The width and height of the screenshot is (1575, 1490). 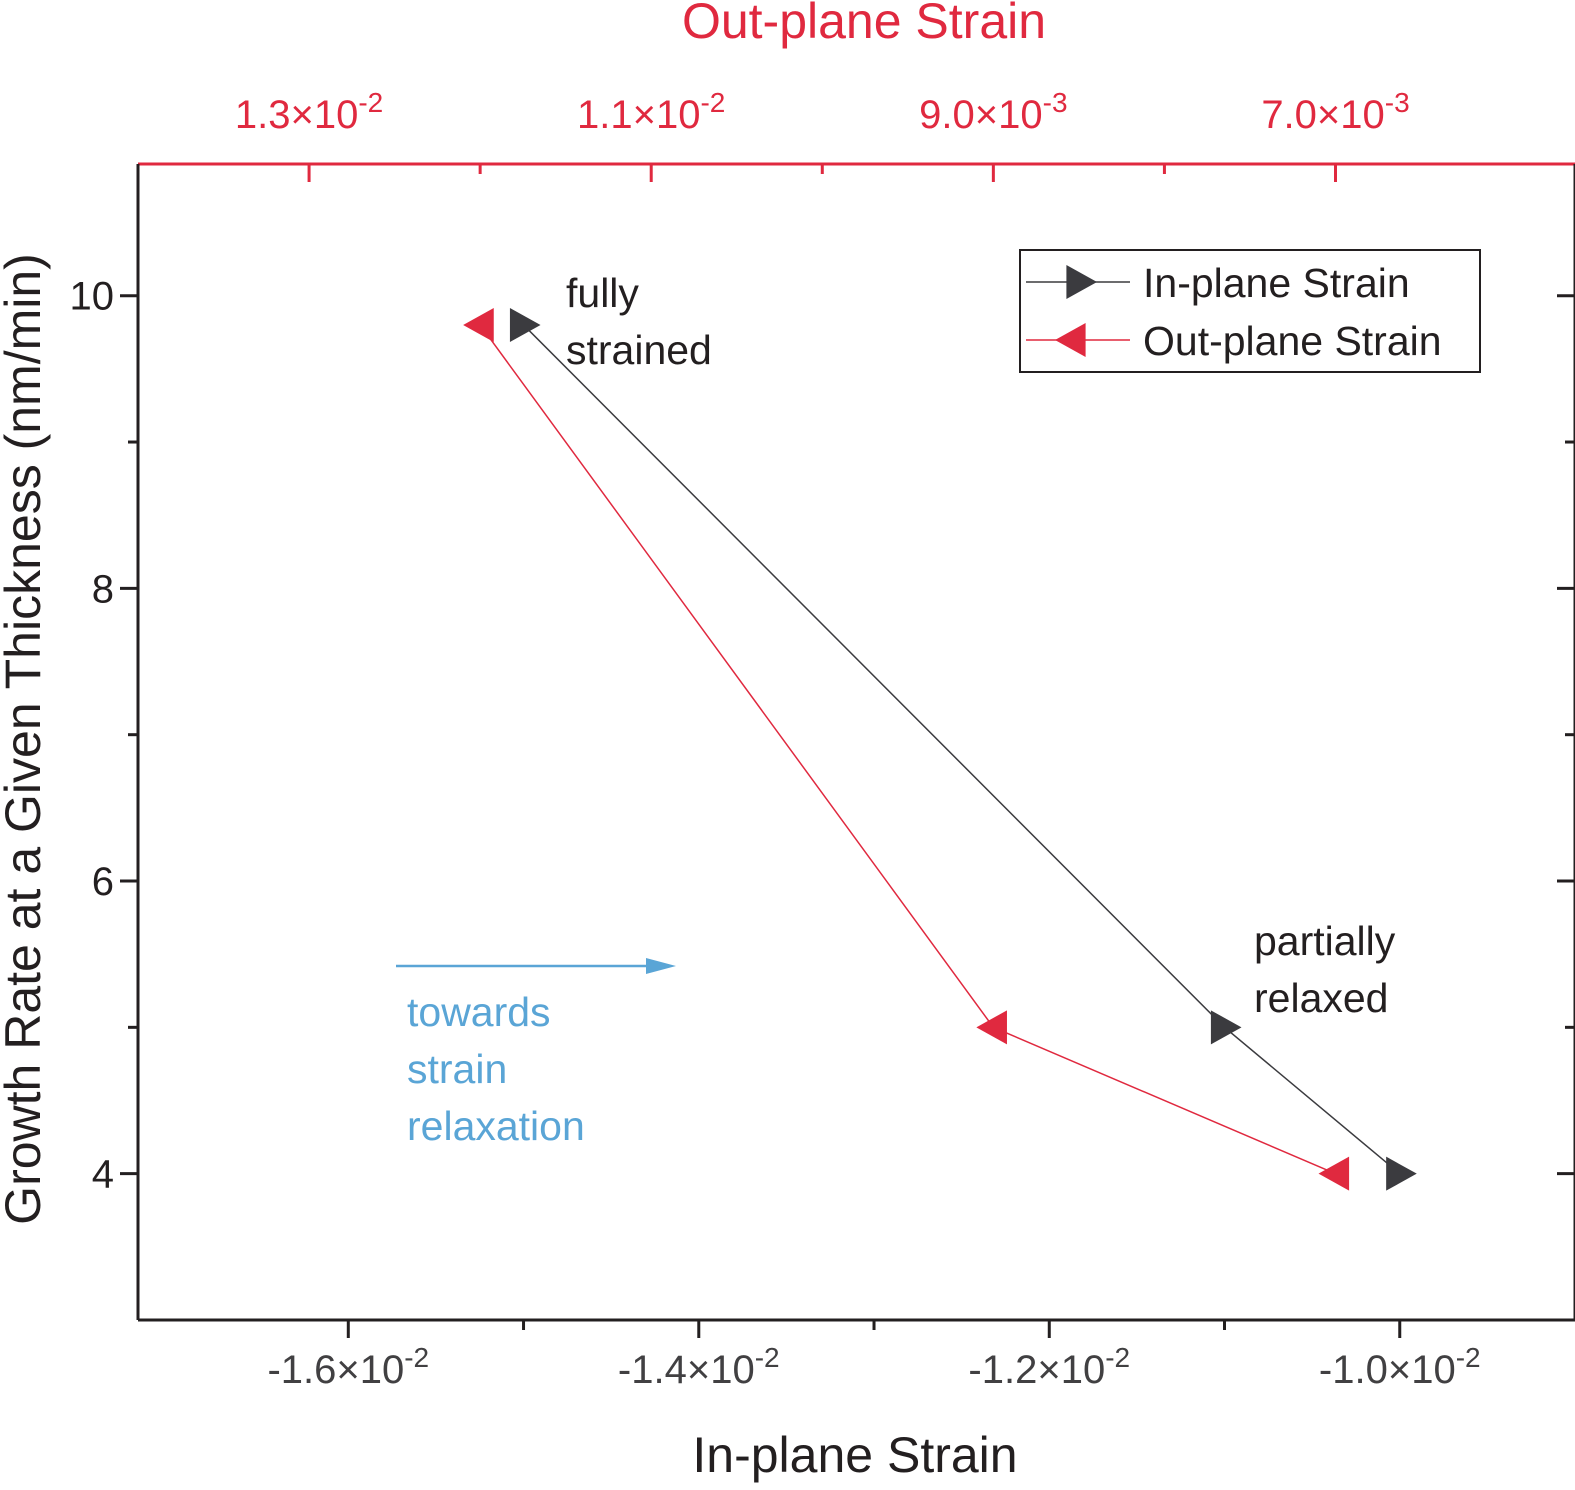 I want to click on top-axis-title: Out-plane Strain, so click(x=864, y=24).